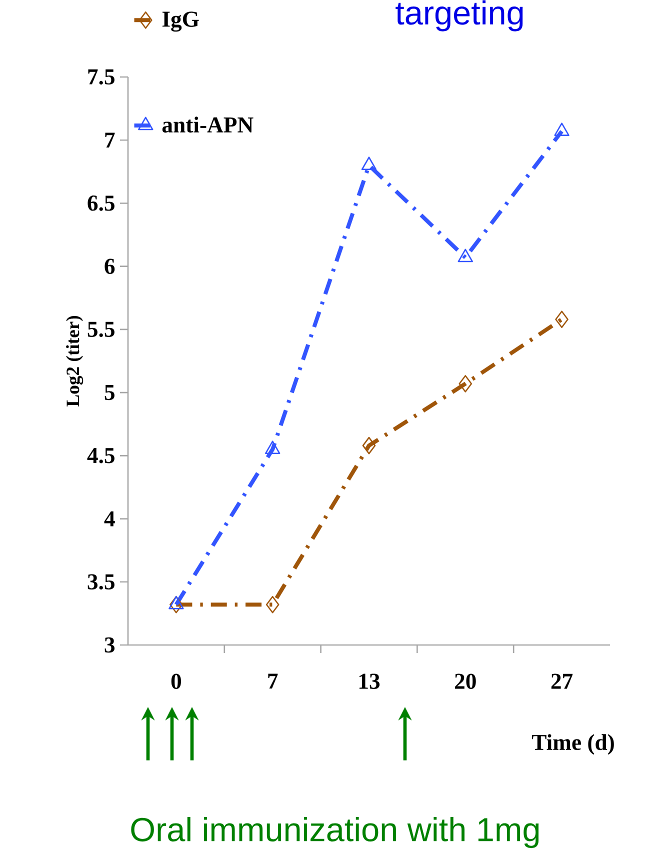 This screenshot has height=851, width=668. What do you see at coordinates (180, 22) in the screenshot?
I see `legend-label: IgG` at bounding box center [180, 22].